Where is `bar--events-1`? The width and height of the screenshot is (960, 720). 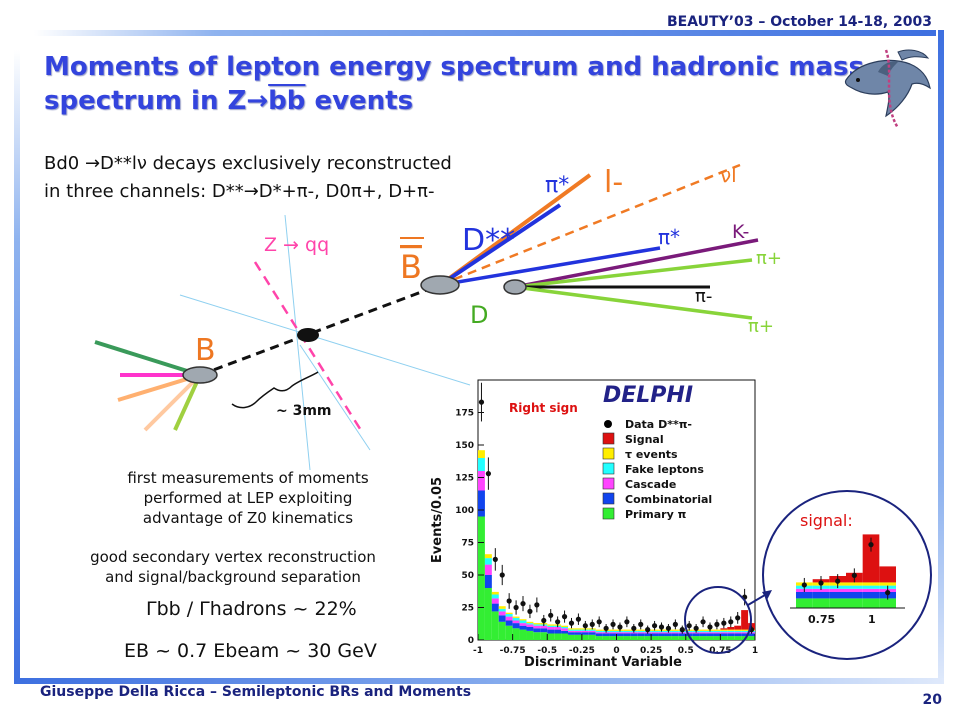 bar--events-1 is located at coordinates (488, 556).